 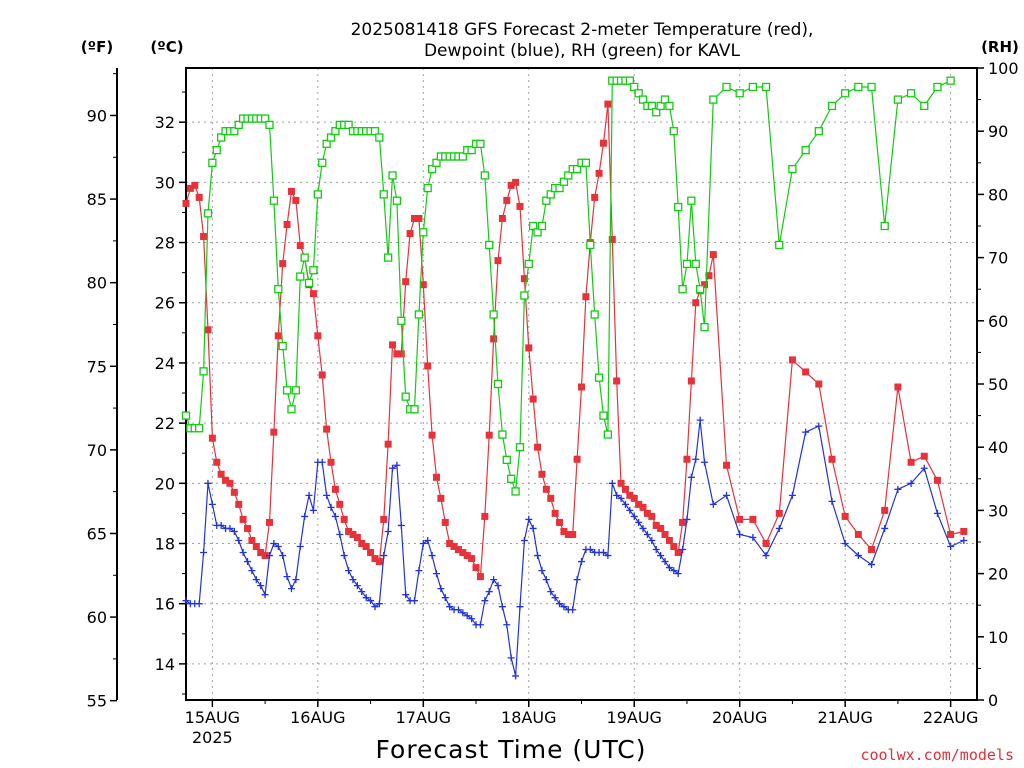 What do you see at coordinates (165, 544) in the screenshot?
I see `celsius-tick-label: 18` at bounding box center [165, 544].